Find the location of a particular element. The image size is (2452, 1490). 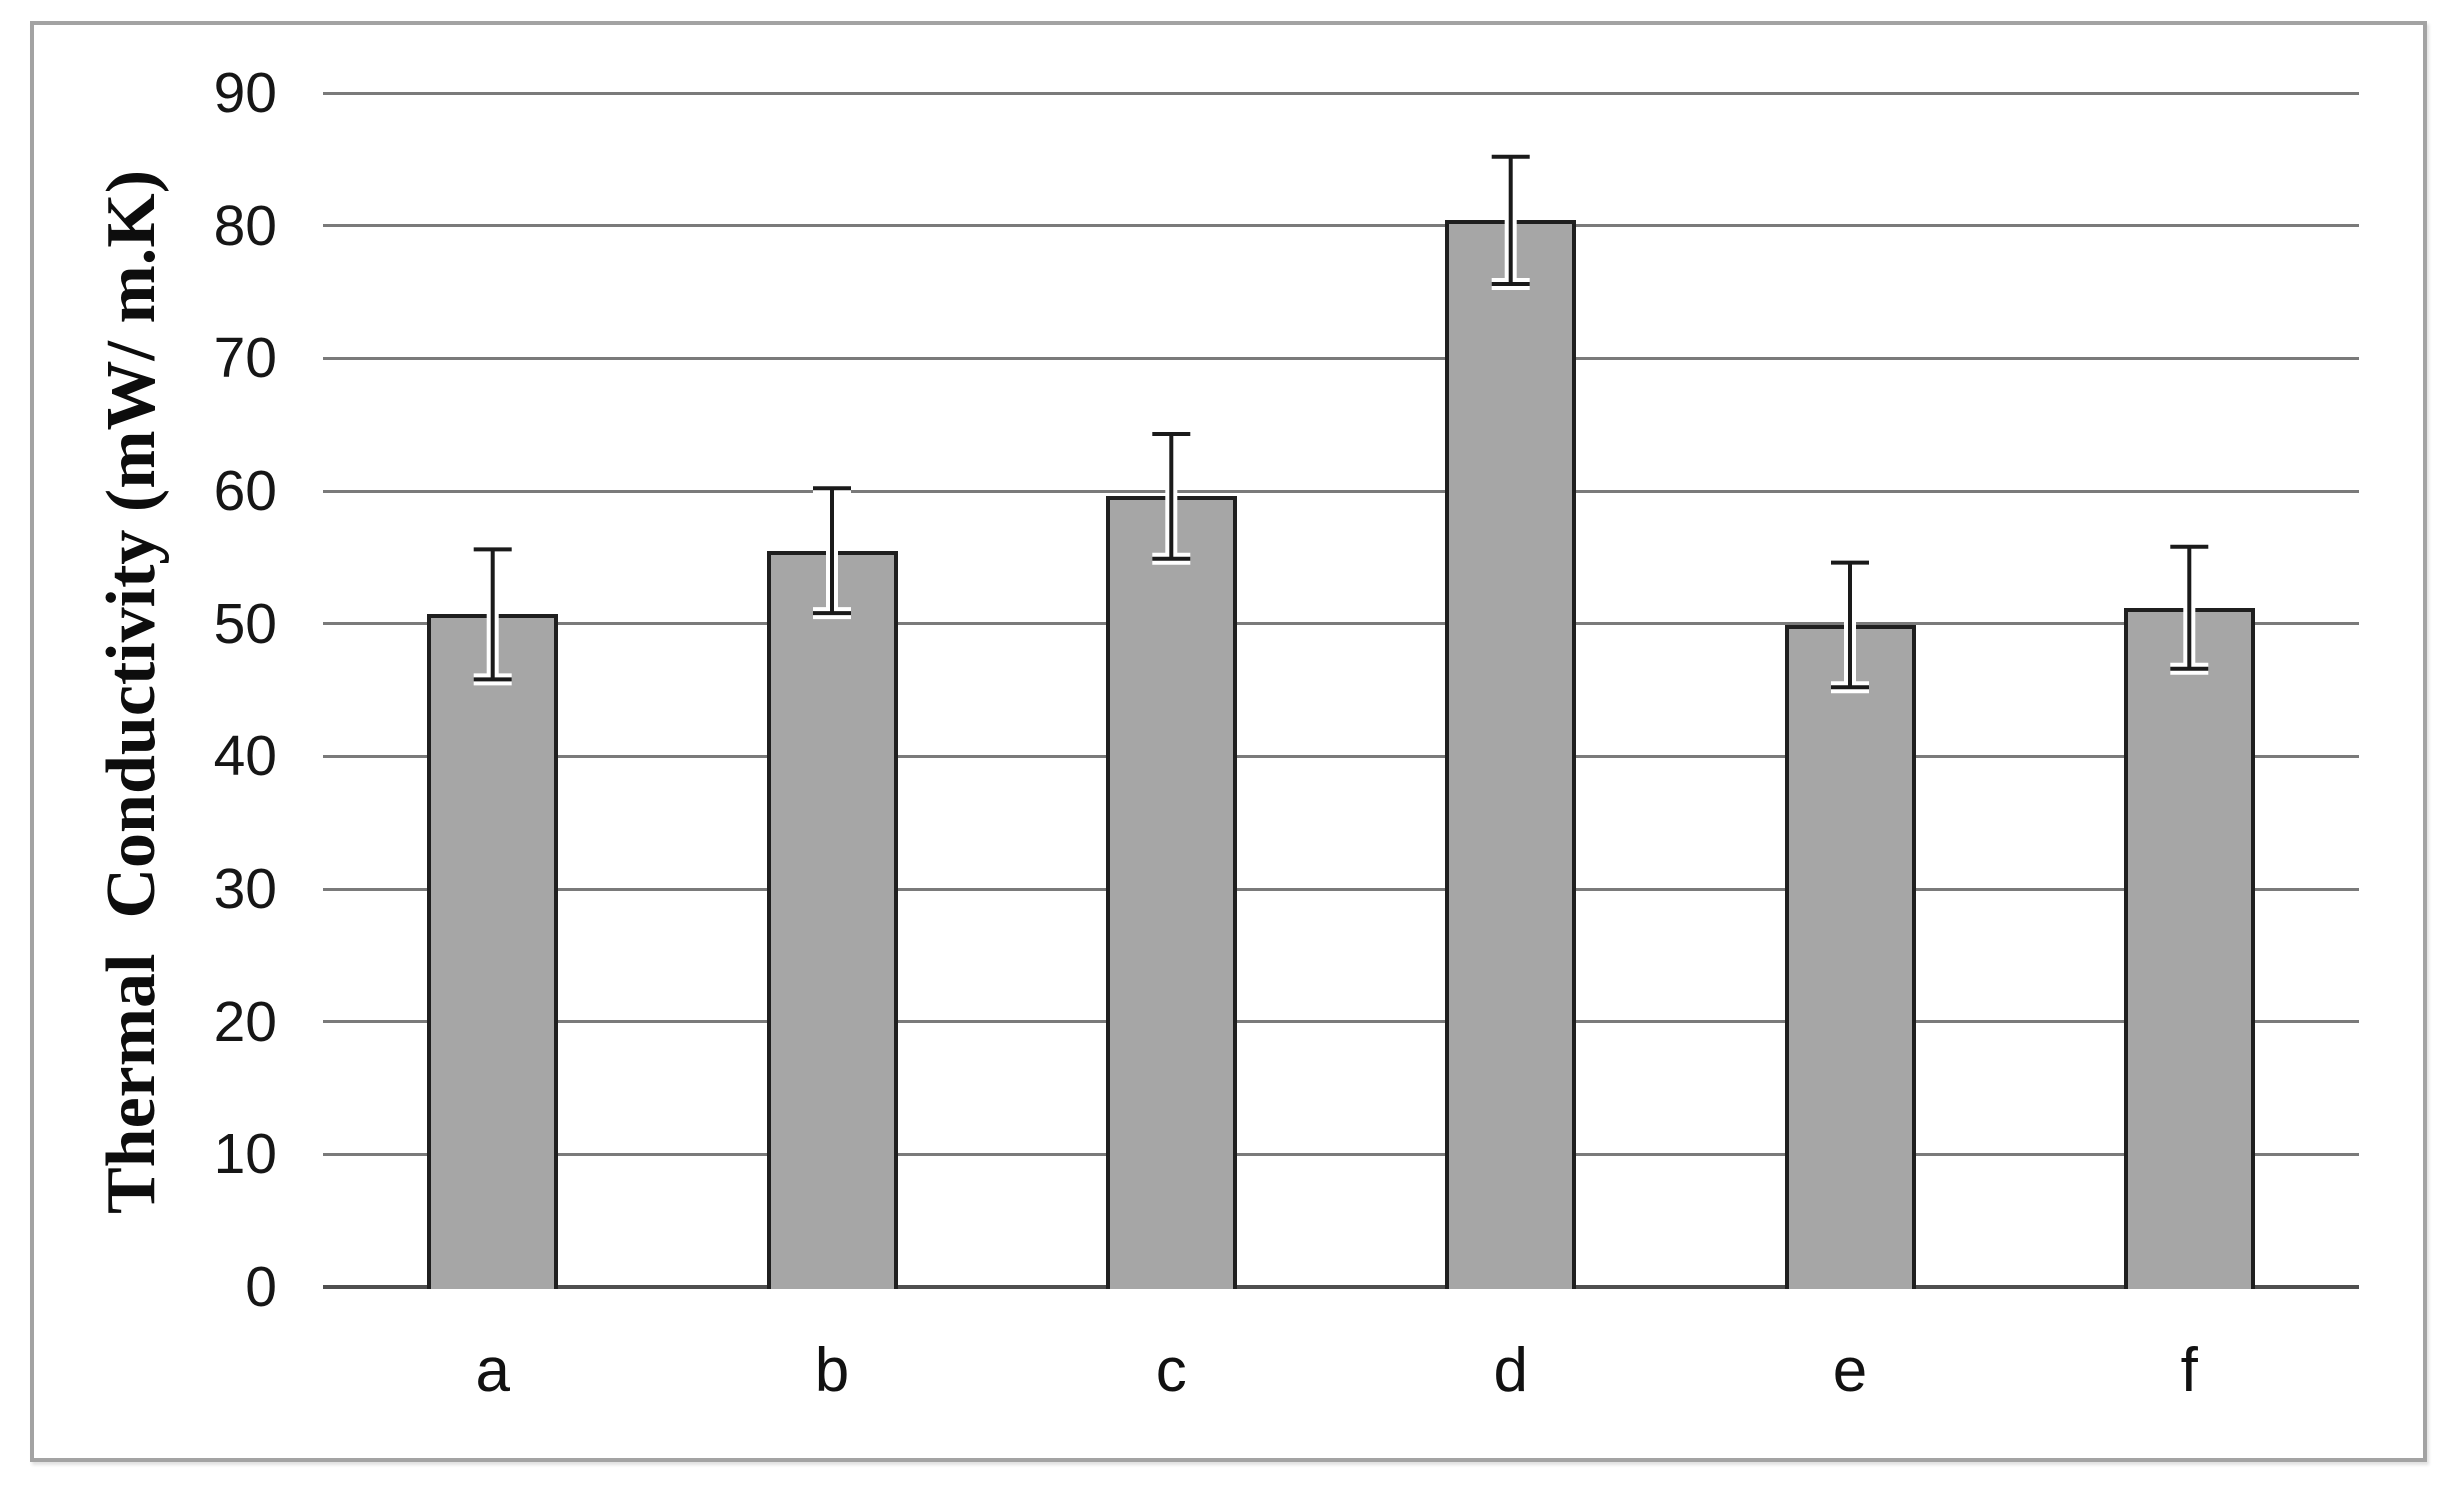

error-bar-e is located at coordinates (1850, 625).